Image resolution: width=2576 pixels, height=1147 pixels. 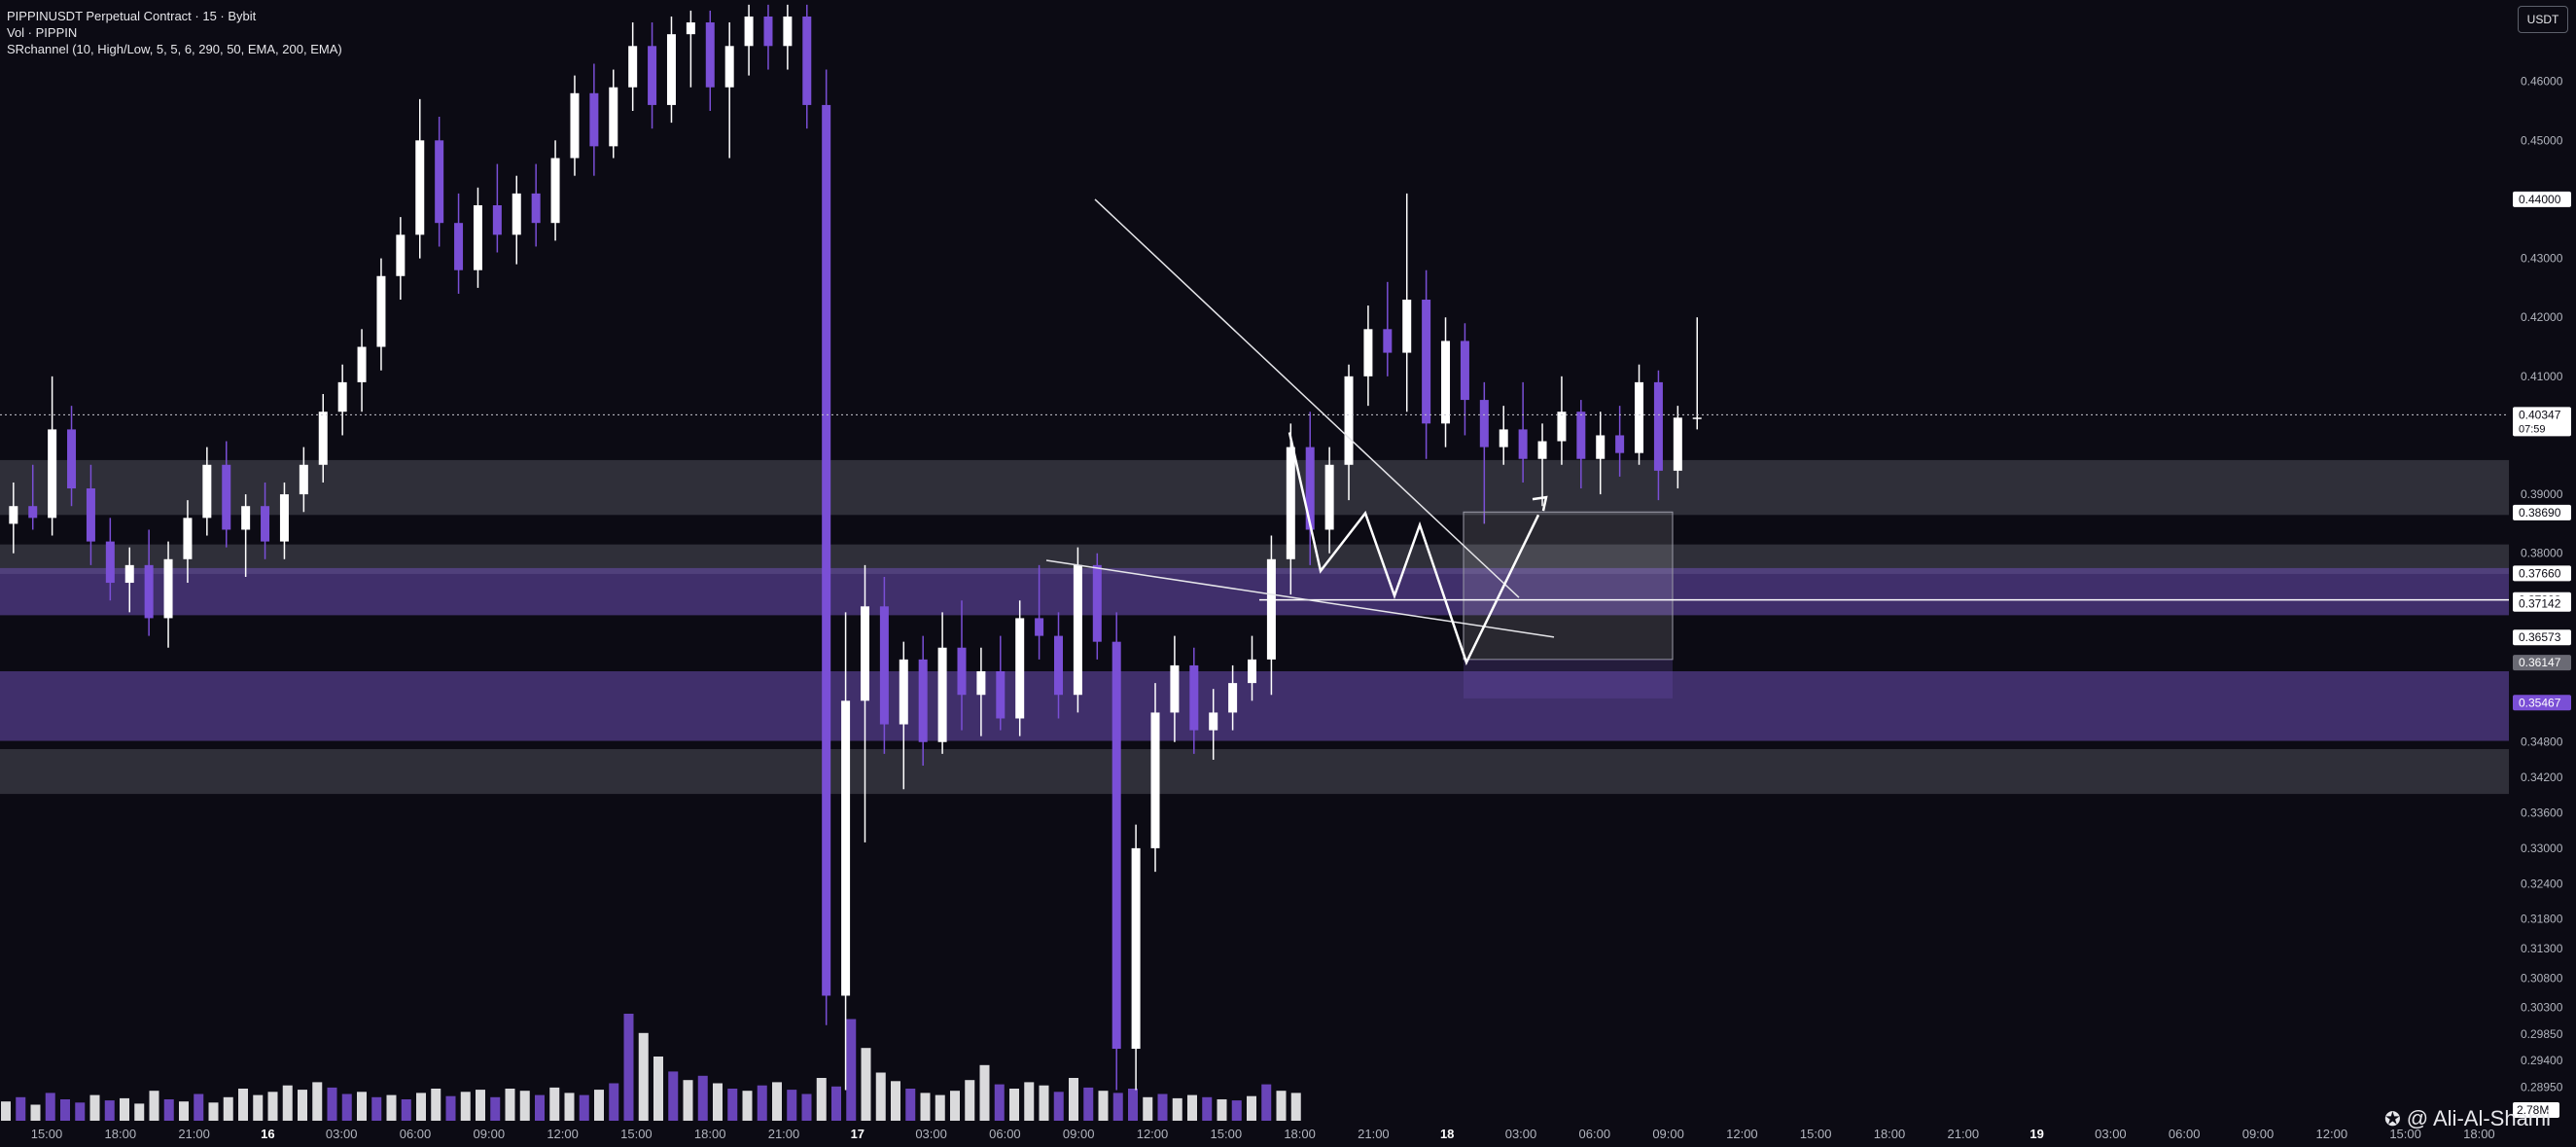 What do you see at coordinates (2542, 494) in the screenshot?
I see `price-tick-label: 0.39000` at bounding box center [2542, 494].